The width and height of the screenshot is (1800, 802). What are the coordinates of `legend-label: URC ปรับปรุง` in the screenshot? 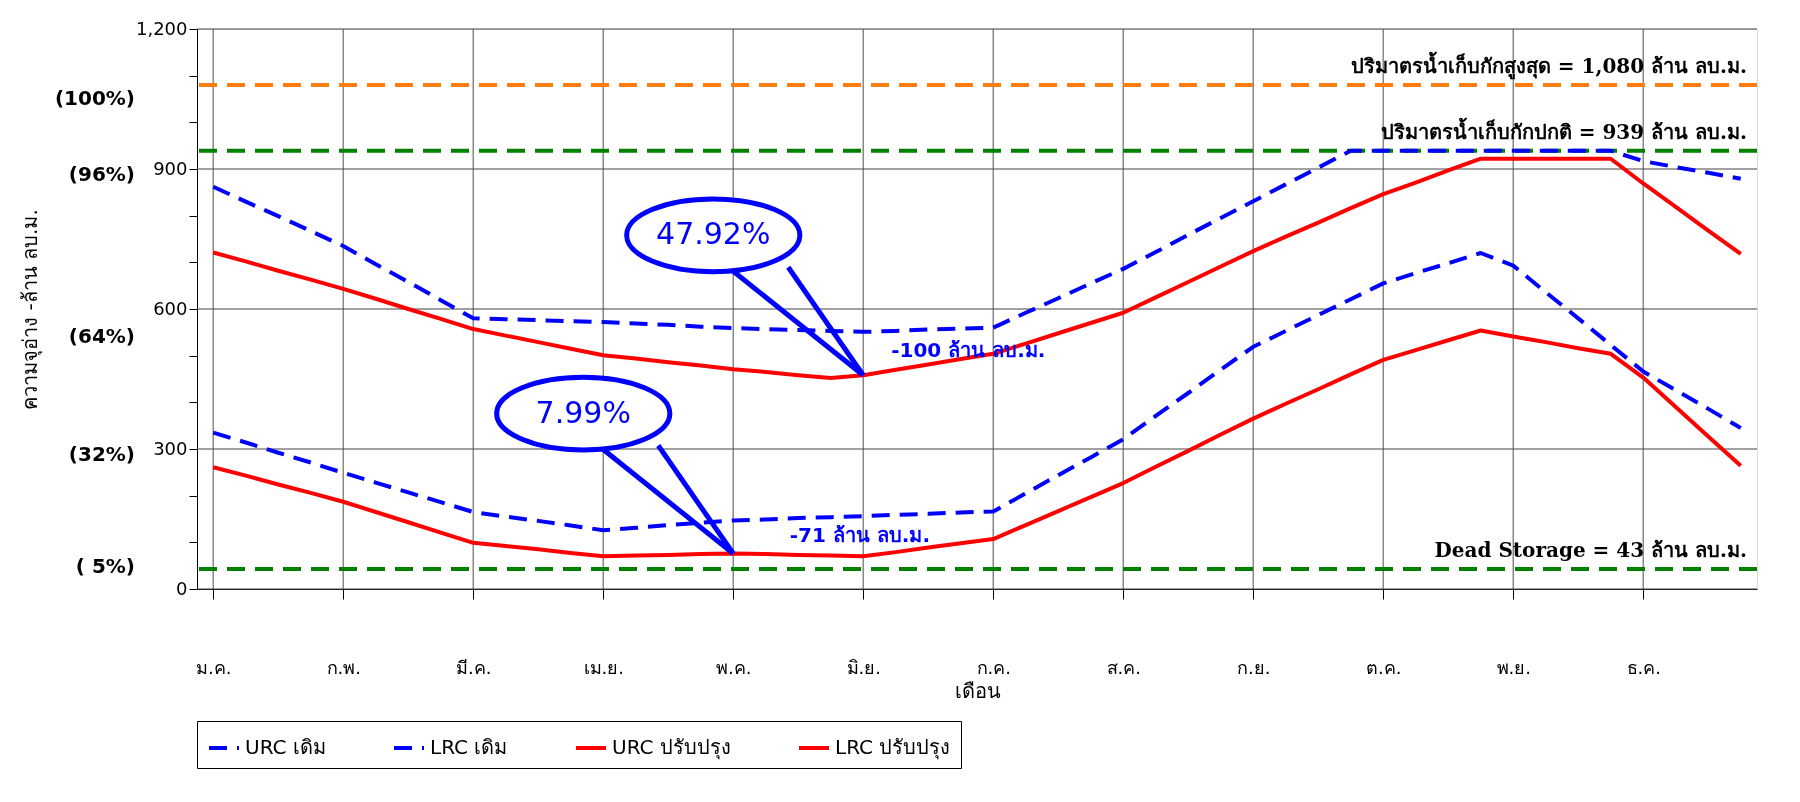 It's located at (671, 747).